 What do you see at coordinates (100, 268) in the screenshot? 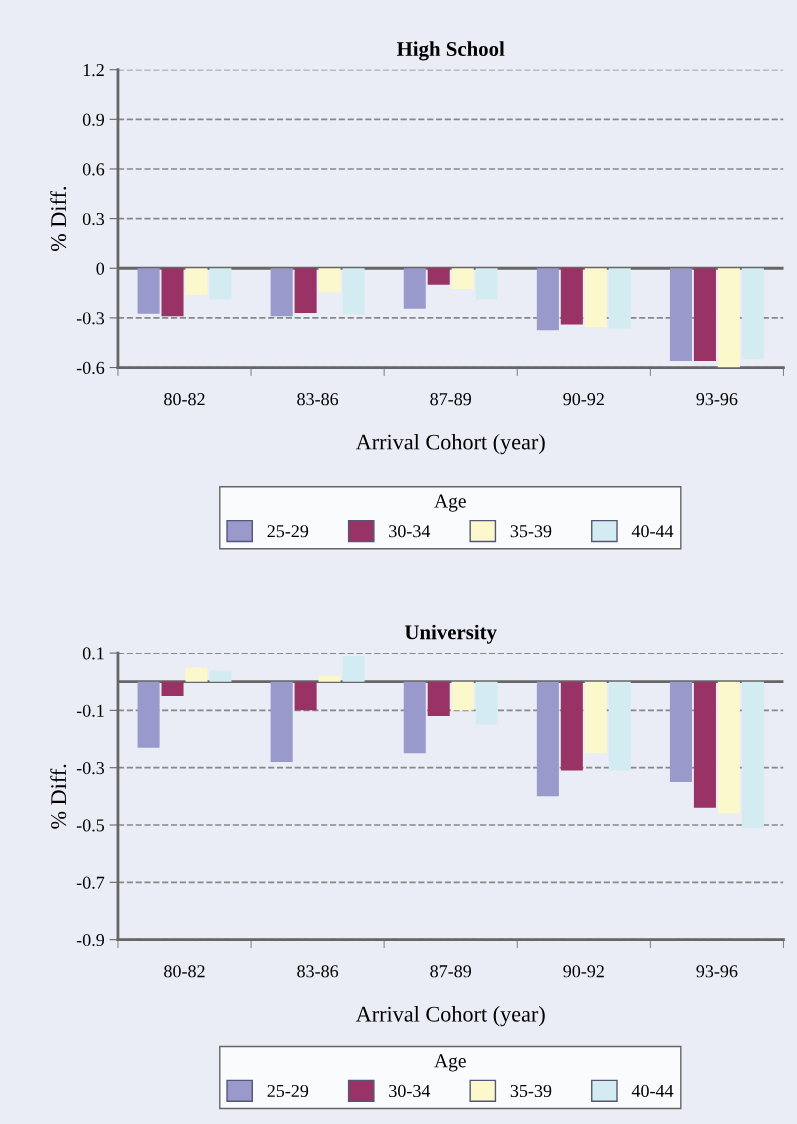
I see `y-tick-label: 0` at bounding box center [100, 268].